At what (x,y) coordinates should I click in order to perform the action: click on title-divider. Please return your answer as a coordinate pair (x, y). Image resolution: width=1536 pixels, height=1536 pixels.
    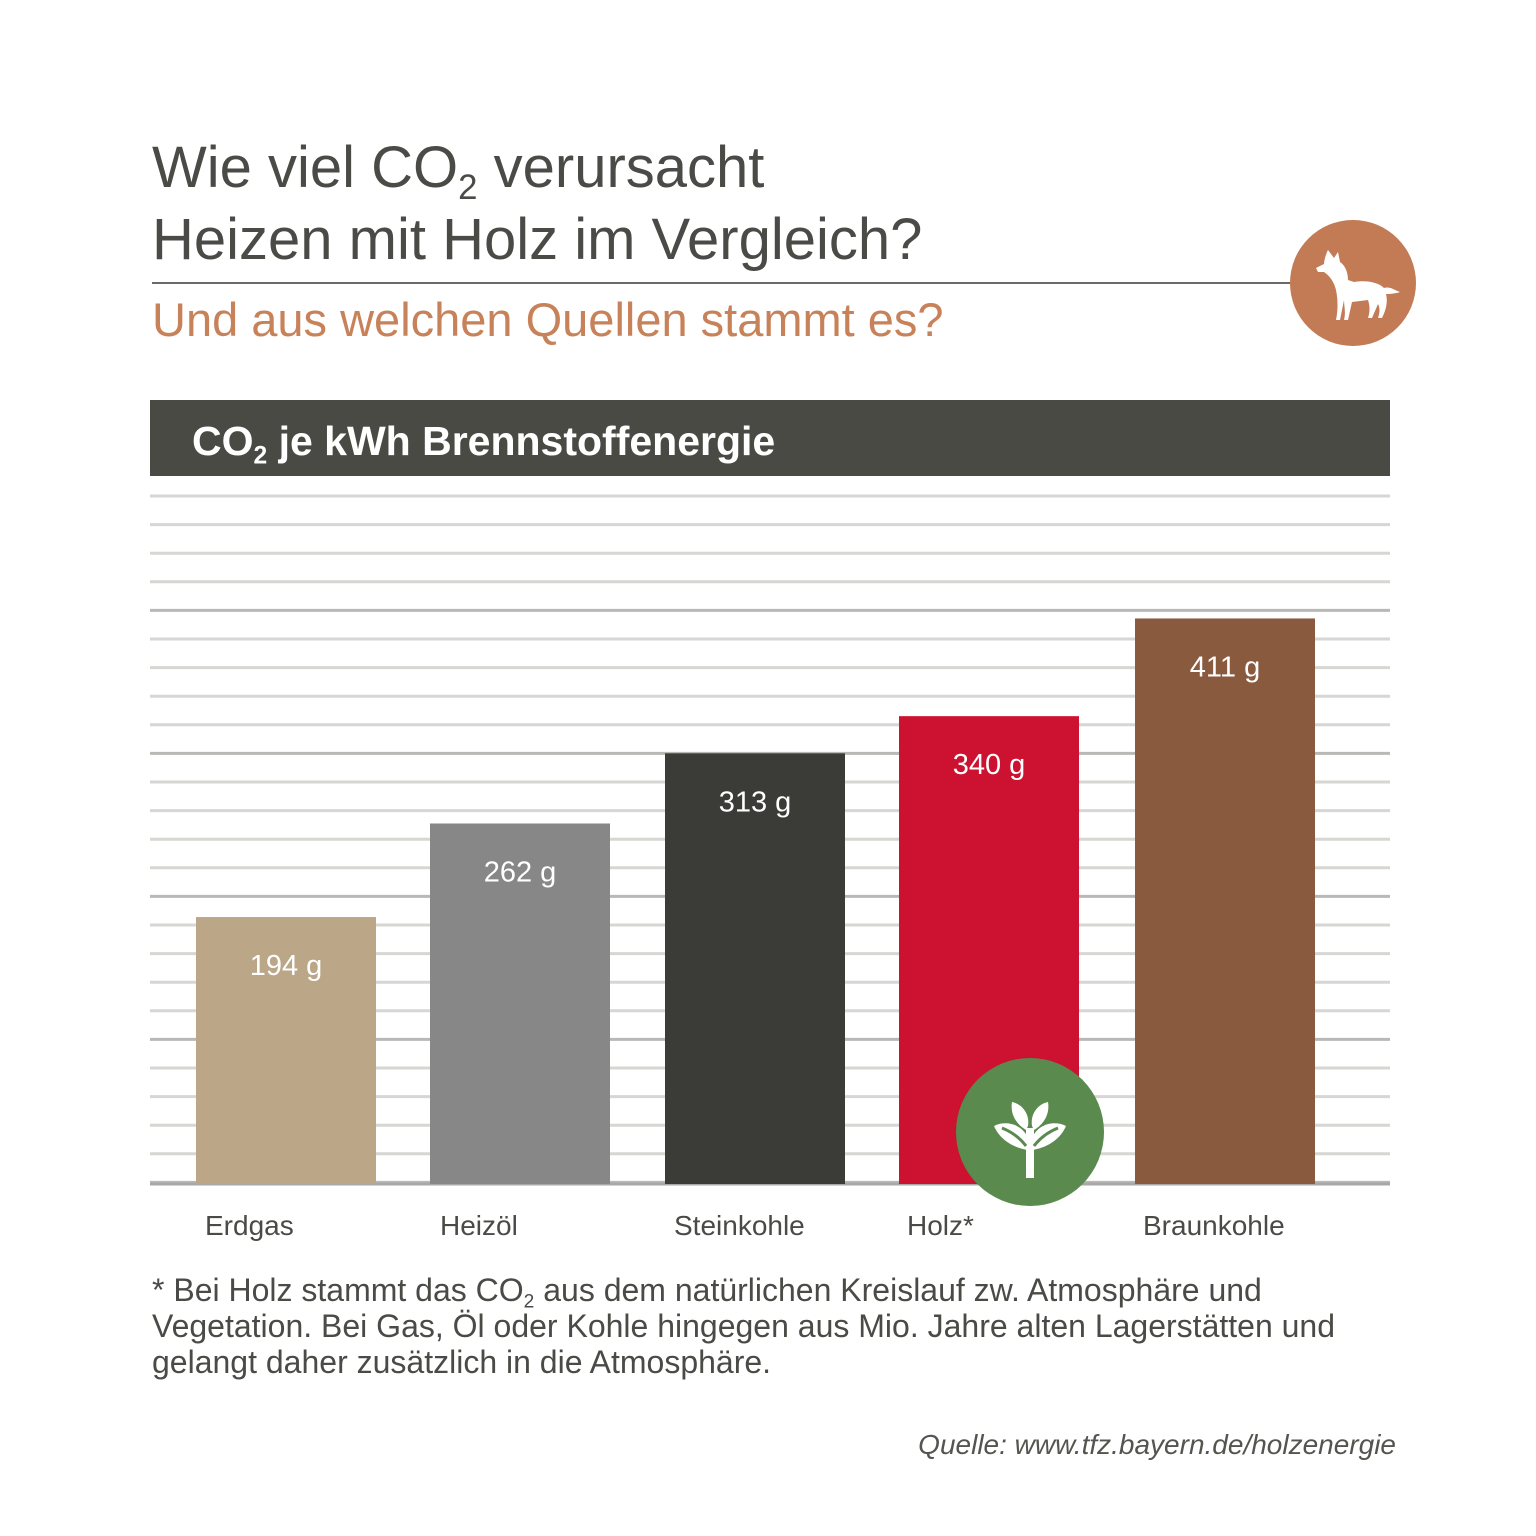
    Looking at the image, I should click on (724, 283).